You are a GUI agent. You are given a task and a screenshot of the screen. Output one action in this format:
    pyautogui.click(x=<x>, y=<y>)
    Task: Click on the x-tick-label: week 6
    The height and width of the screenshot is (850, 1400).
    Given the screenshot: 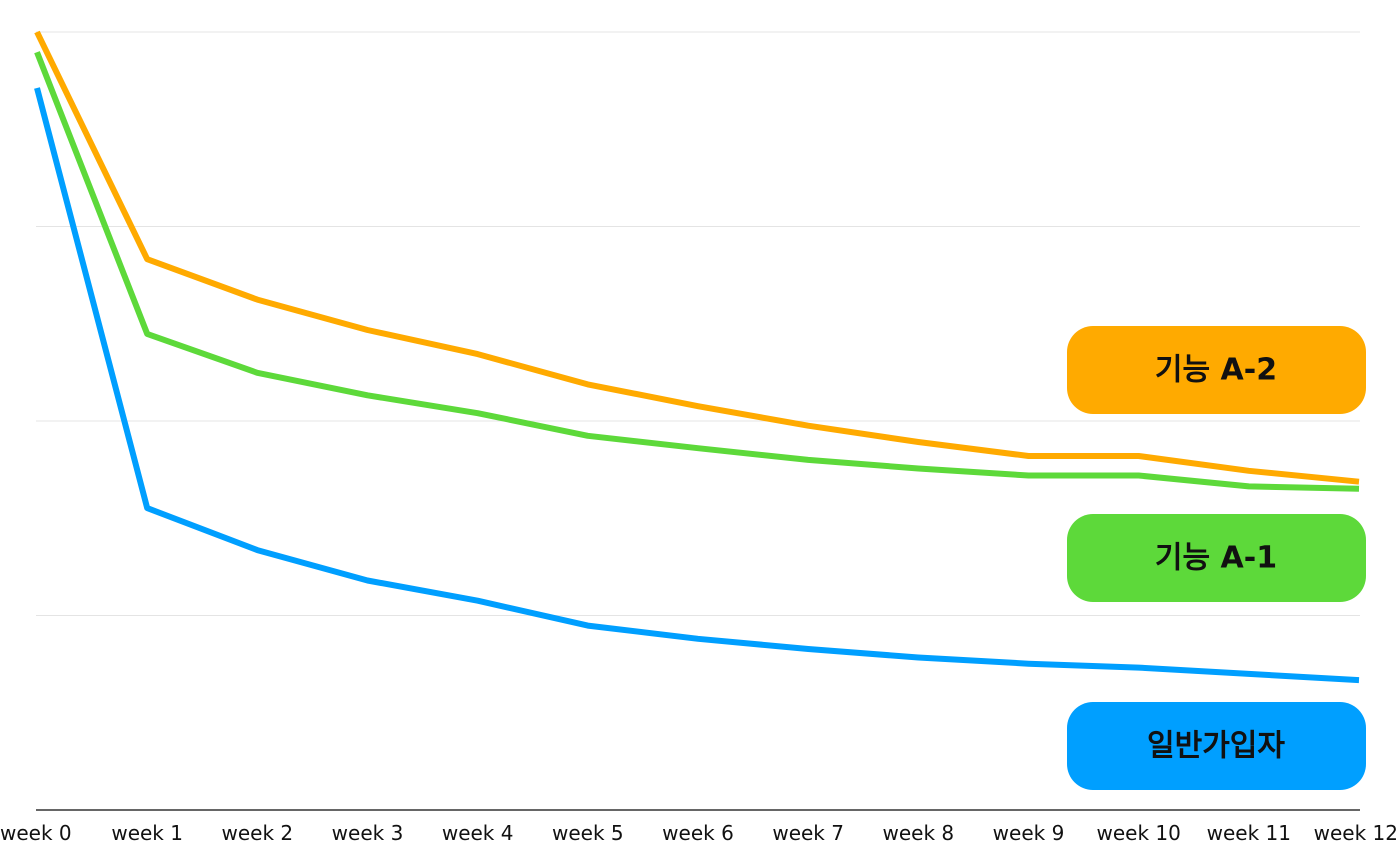 What is the action you would take?
    pyautogui.click(x=698, y=833)
    